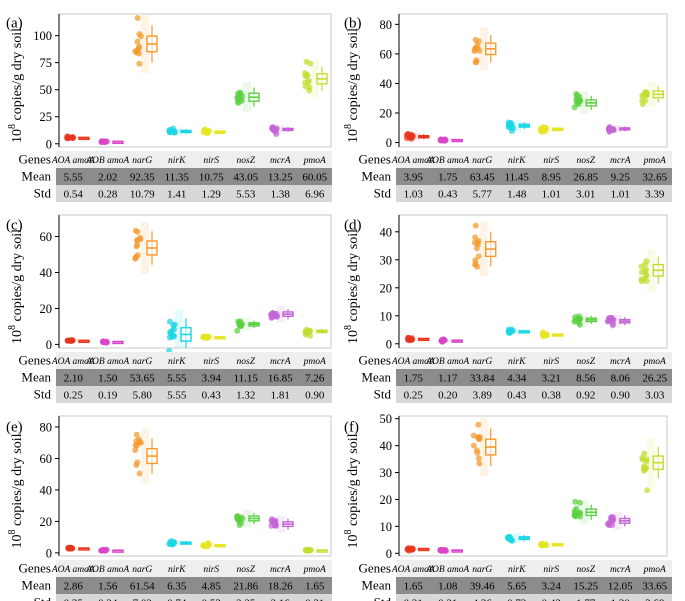  Describe the element at coordinates (12, 532) in the screenshot. I see `y-label-exponent: 8` at that location.